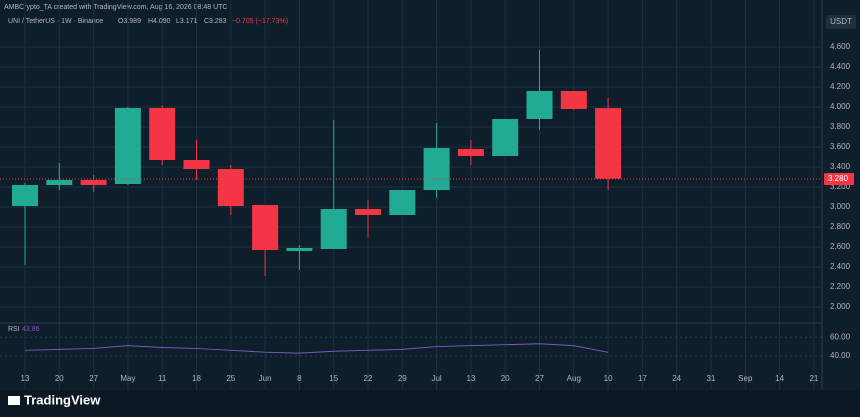 Image resolution: width=860 pixels, height=417 pixels. I want to click on brand-logo, so click(14, 400).